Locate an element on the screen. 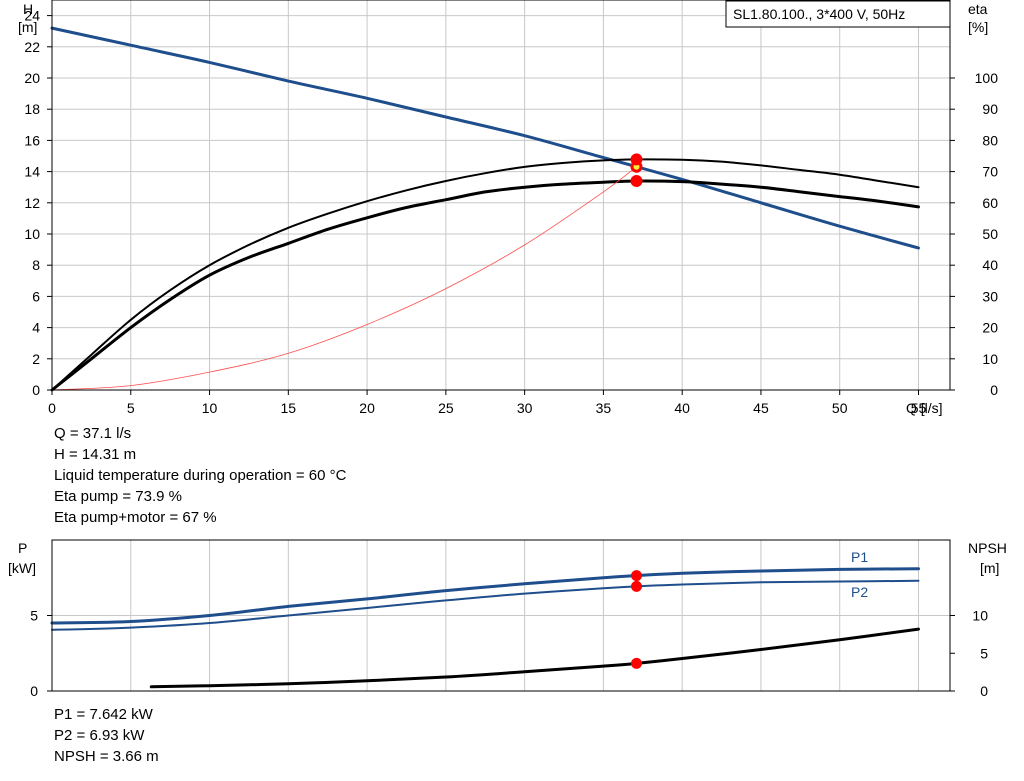 This screenshot has width=1024, height=781. power-point-info: P1 = 7.642 kW P2 = 6.93 kW NPSH = 3.66 m is located at coordinates (106, 735).